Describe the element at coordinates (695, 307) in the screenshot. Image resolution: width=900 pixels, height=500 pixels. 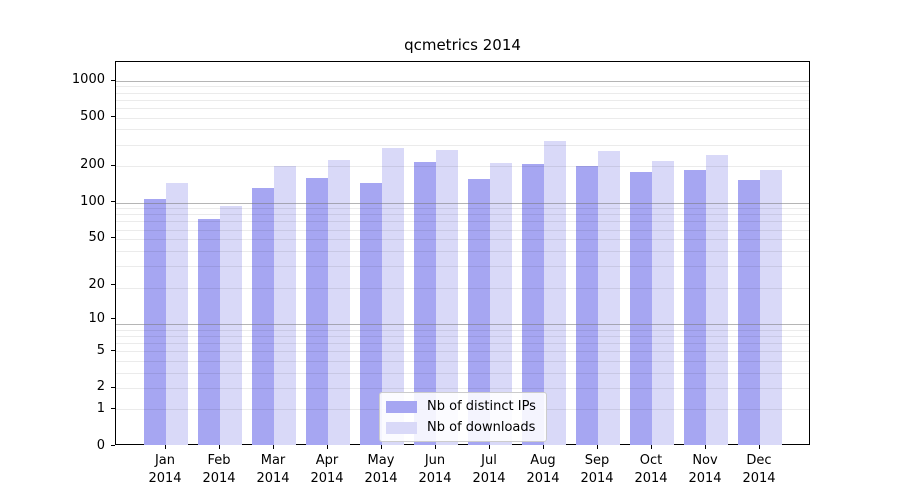
I see `bar-distinct-ips-nov` at that location.